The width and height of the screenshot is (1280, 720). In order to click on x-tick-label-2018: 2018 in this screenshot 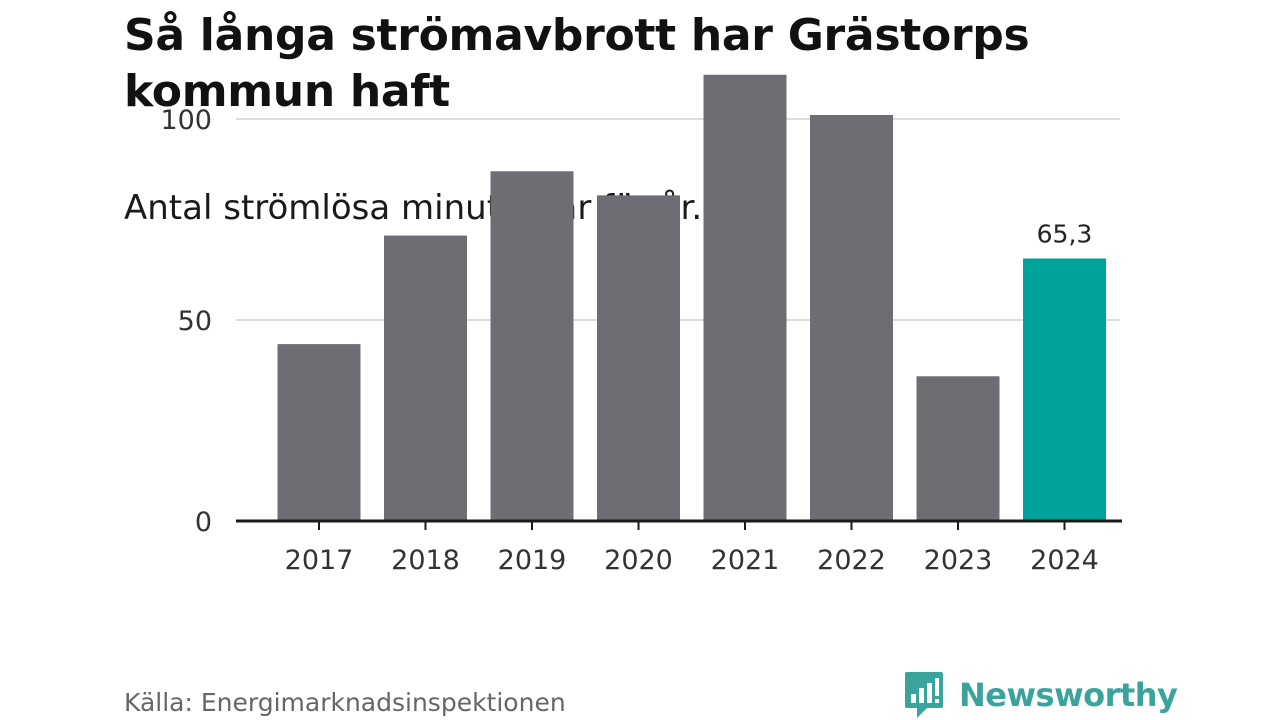, I will do `click(425, 560)`.